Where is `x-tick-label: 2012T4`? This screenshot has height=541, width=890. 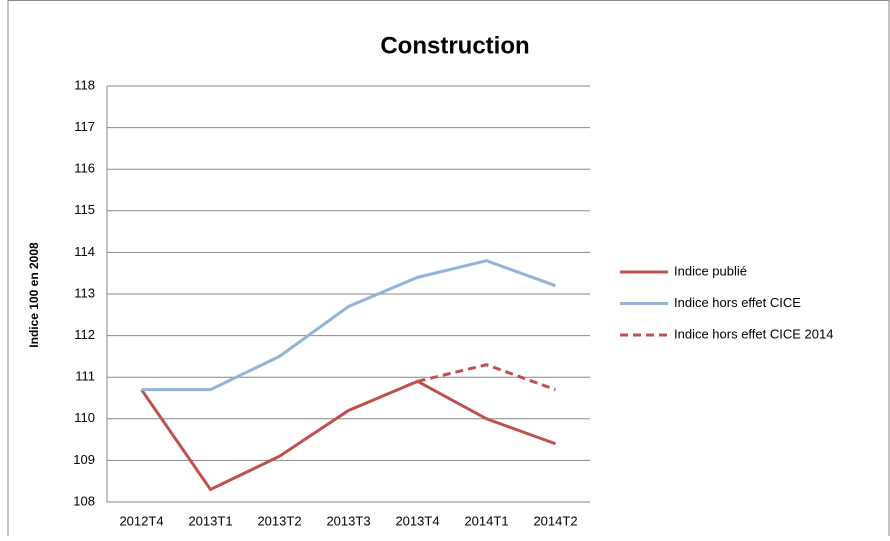
x-tick-label: 2012T4 is located at coordinates (141, 520).